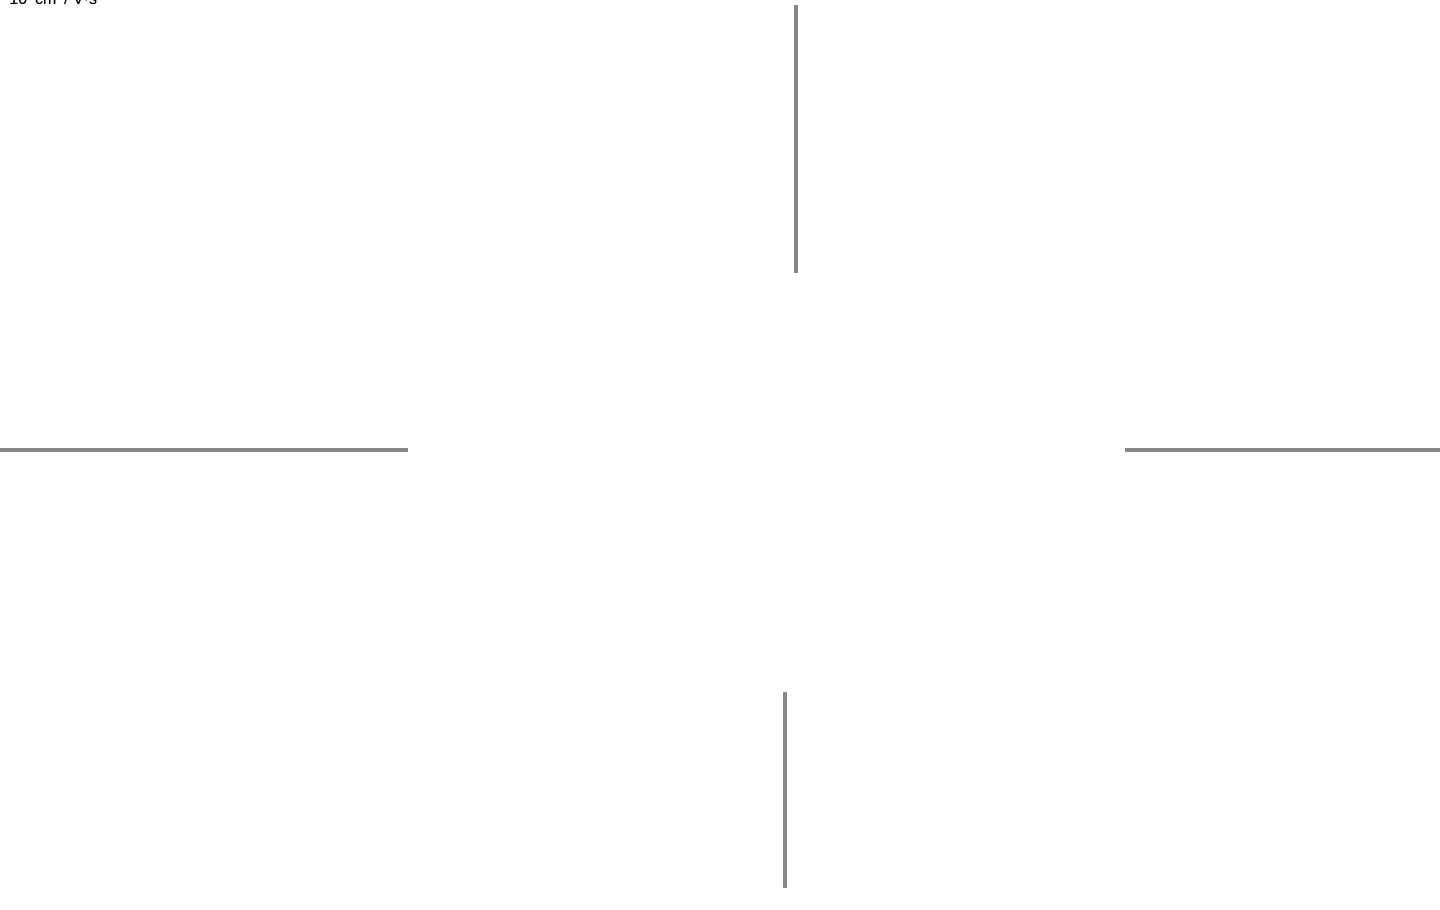 The image size is (1440, 910). What do you see at coordinates (80, 4) in the screenshot?
I see `text-part: / V·s` at bounding box center [80, 4].